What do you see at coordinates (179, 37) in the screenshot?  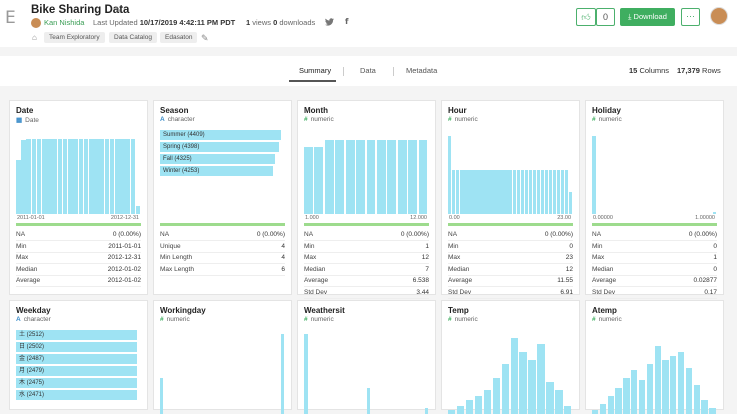 I see `tag-chip: Edasaton` at bounding box center [179, 37].